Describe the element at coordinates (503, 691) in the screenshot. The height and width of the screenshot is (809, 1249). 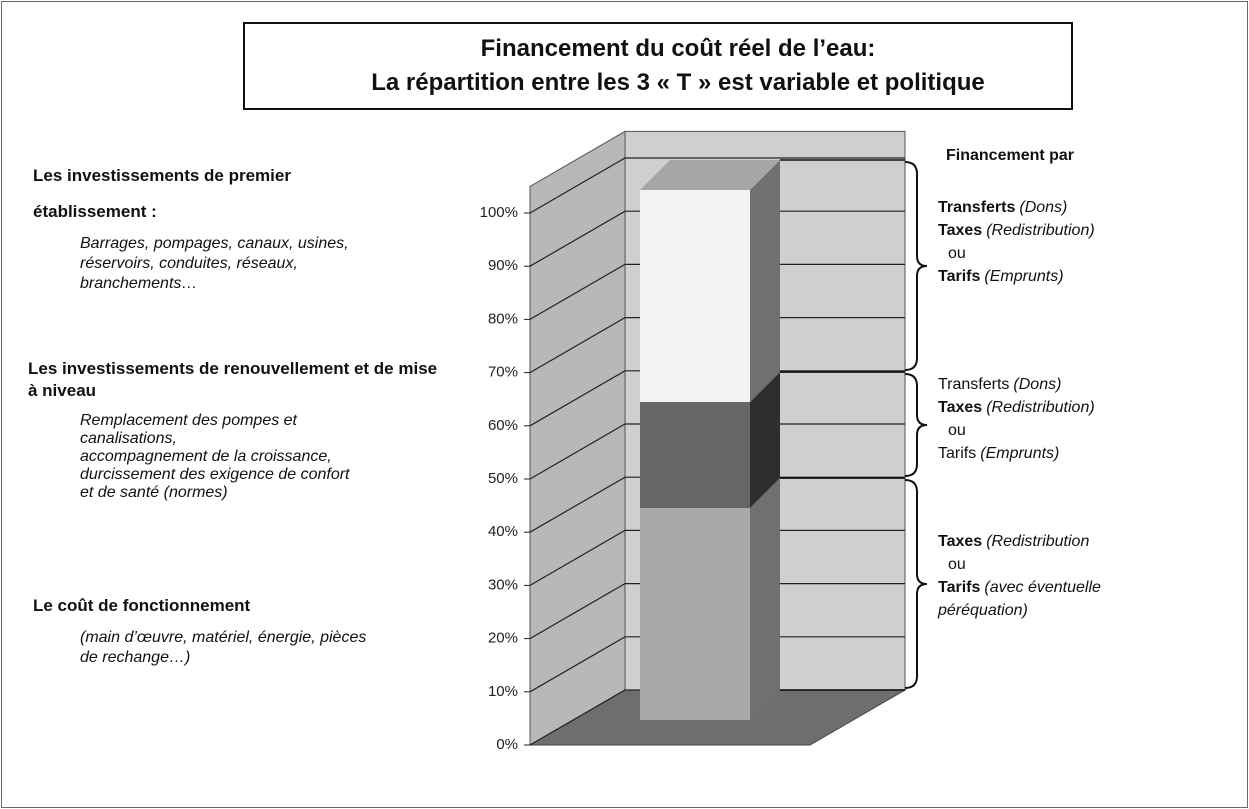
I see `y-tick-label: 10%` at that location.